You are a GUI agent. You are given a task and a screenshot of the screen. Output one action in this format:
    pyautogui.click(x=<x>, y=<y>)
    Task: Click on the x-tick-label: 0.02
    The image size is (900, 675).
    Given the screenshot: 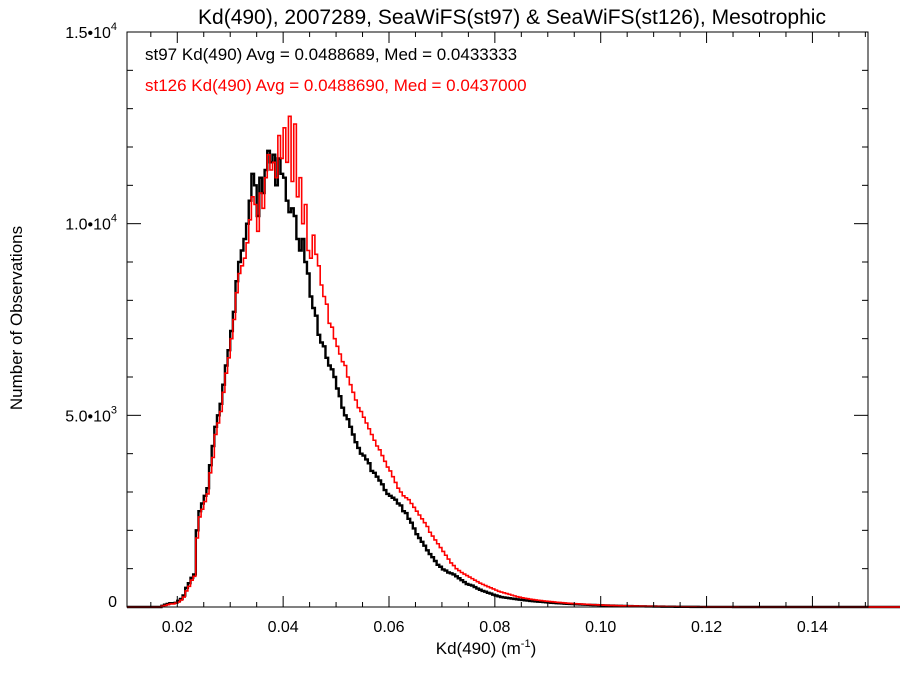 What is the action you would take?
    pyautogui.click(x=177, y=627)
    